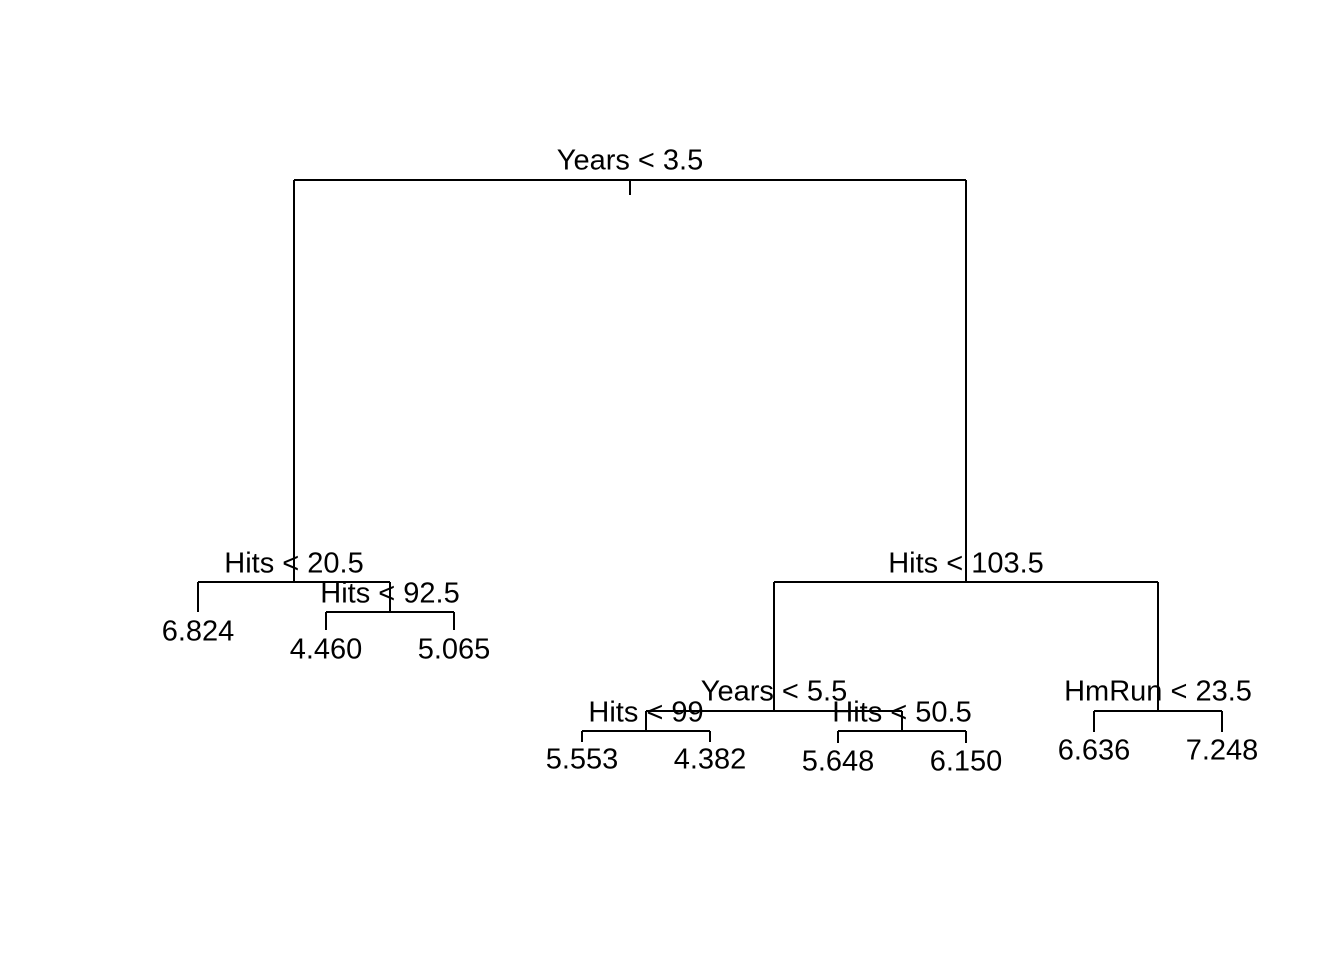  What do you see at coordinates (1158, 692) in the screenshot?
I see `split-label: HmRun < 23.5` at bounding box center [1158, 692].